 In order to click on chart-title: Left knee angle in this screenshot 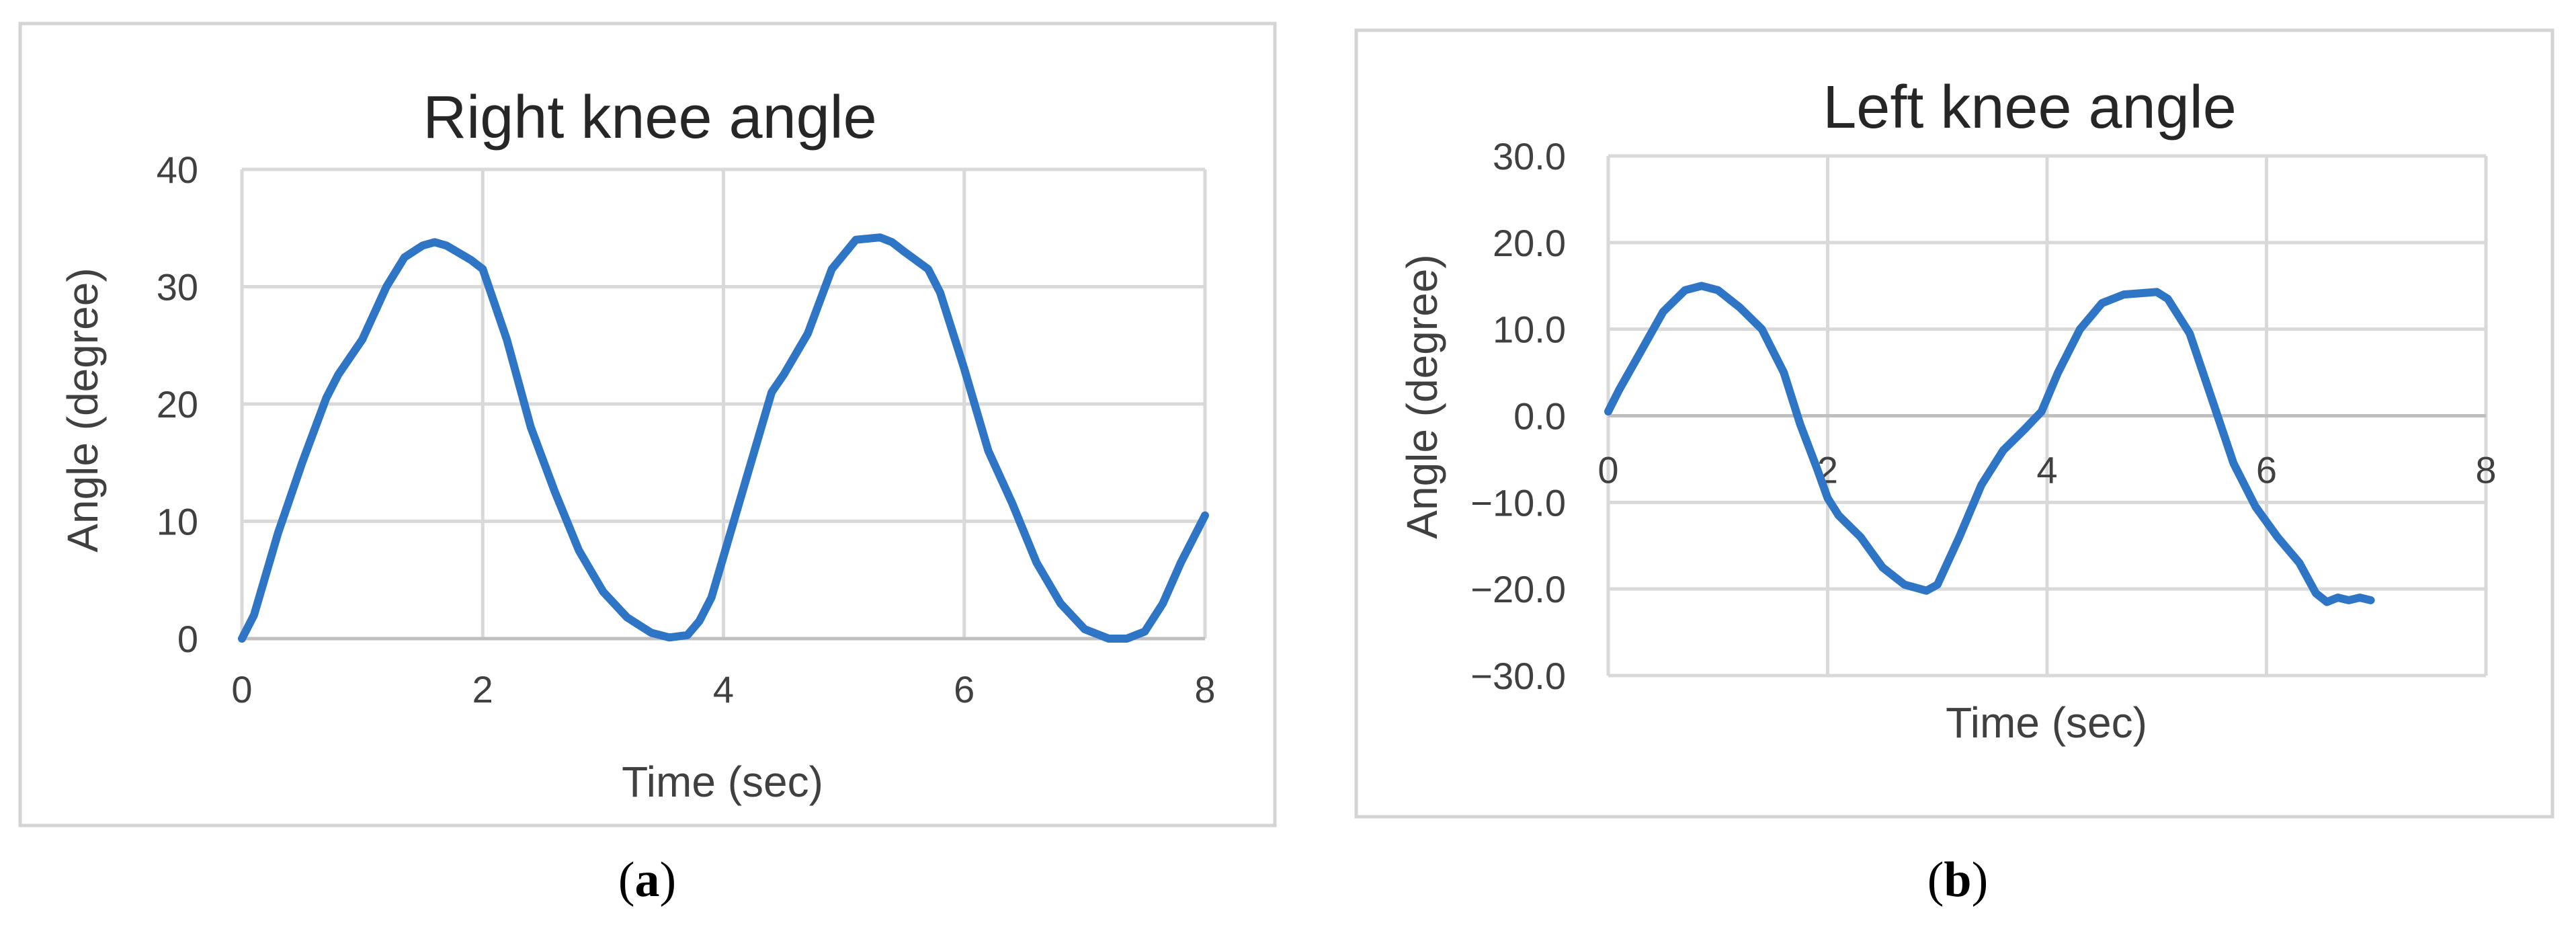, I will do `click(2030, 107)`.